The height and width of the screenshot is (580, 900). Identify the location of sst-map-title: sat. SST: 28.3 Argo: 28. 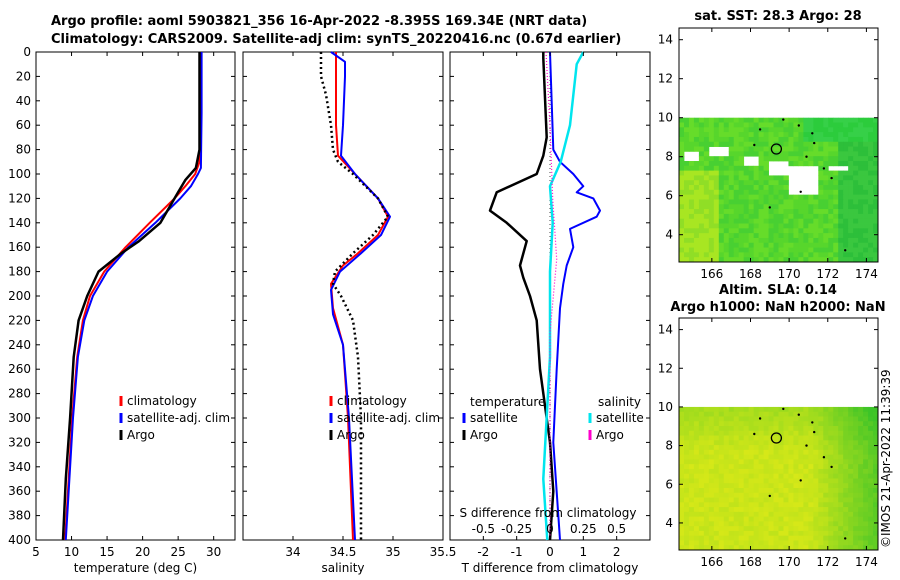
(778, 16).